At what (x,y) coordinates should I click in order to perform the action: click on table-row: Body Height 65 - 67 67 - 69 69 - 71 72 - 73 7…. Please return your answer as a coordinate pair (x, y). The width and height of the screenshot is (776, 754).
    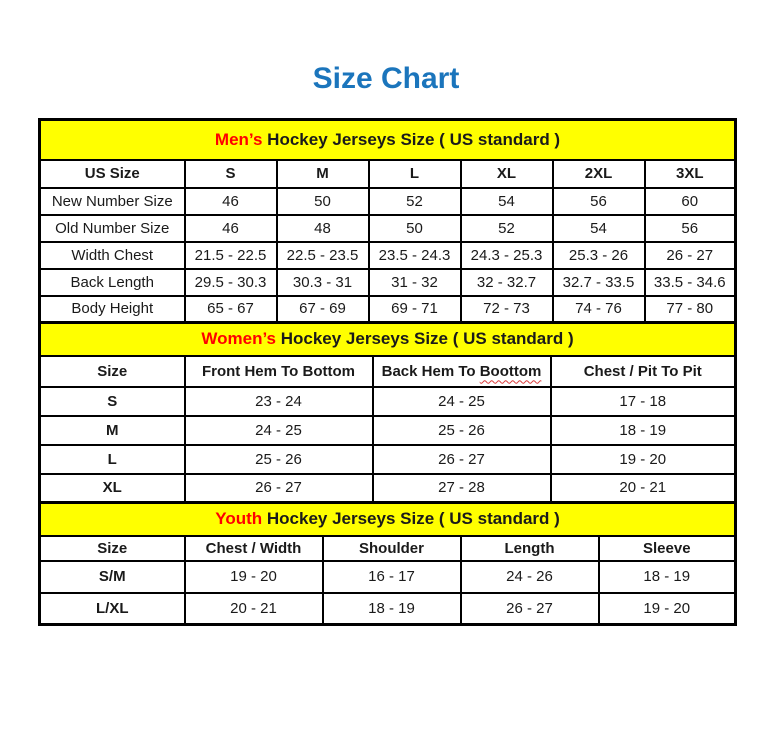
    Looking at the image, I should click on (387, 309).